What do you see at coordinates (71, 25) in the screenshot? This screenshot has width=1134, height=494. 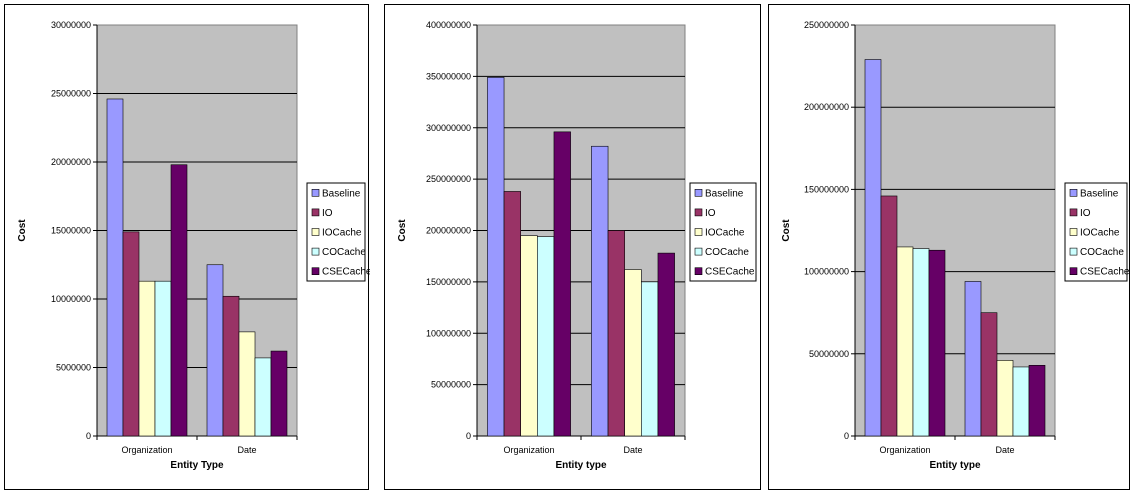 I see `y-tick-label: 30000000` at bounding box center [71, 25].